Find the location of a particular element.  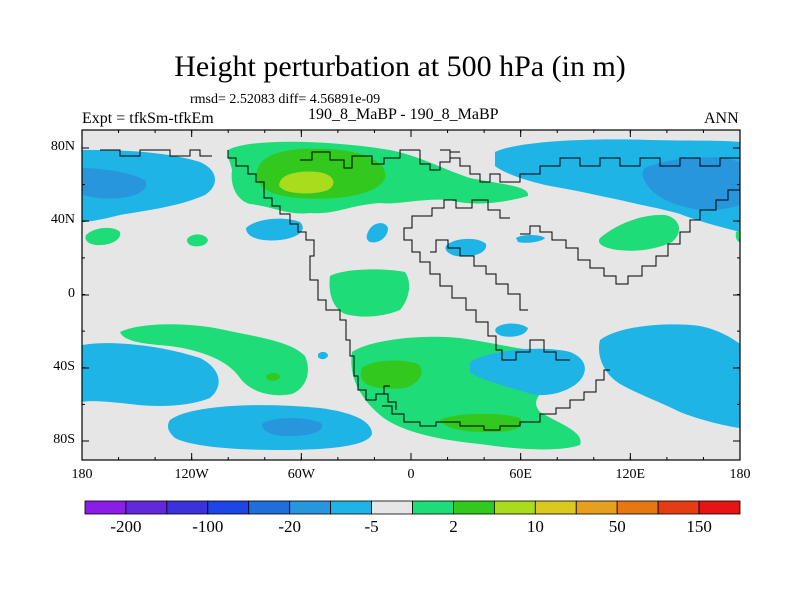

contour-green-small-40n is located at coordinates (197, 240).